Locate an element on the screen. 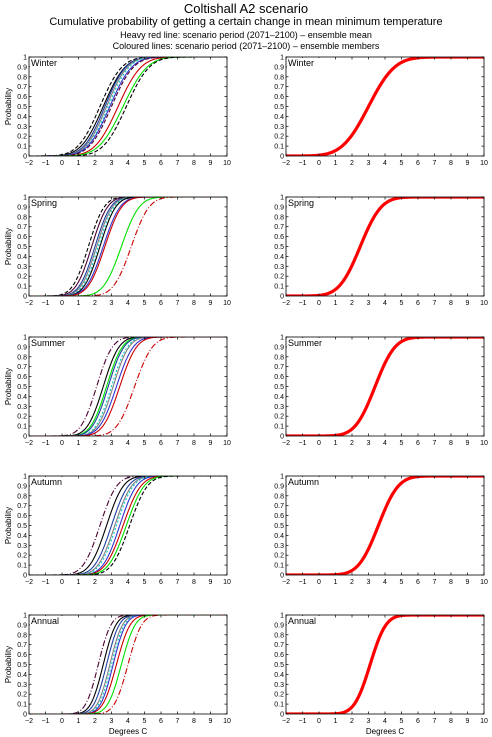  panel-label: Autumn is located at coordinates (303, 482).